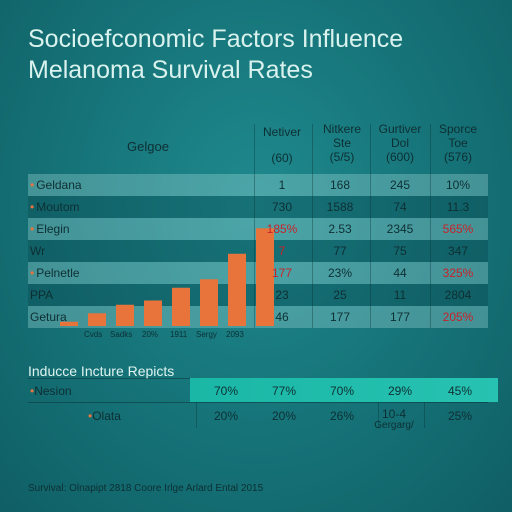 This screenshot has width=512, height=512. I want to click on cell-4-1: 7, so click(282, 251).